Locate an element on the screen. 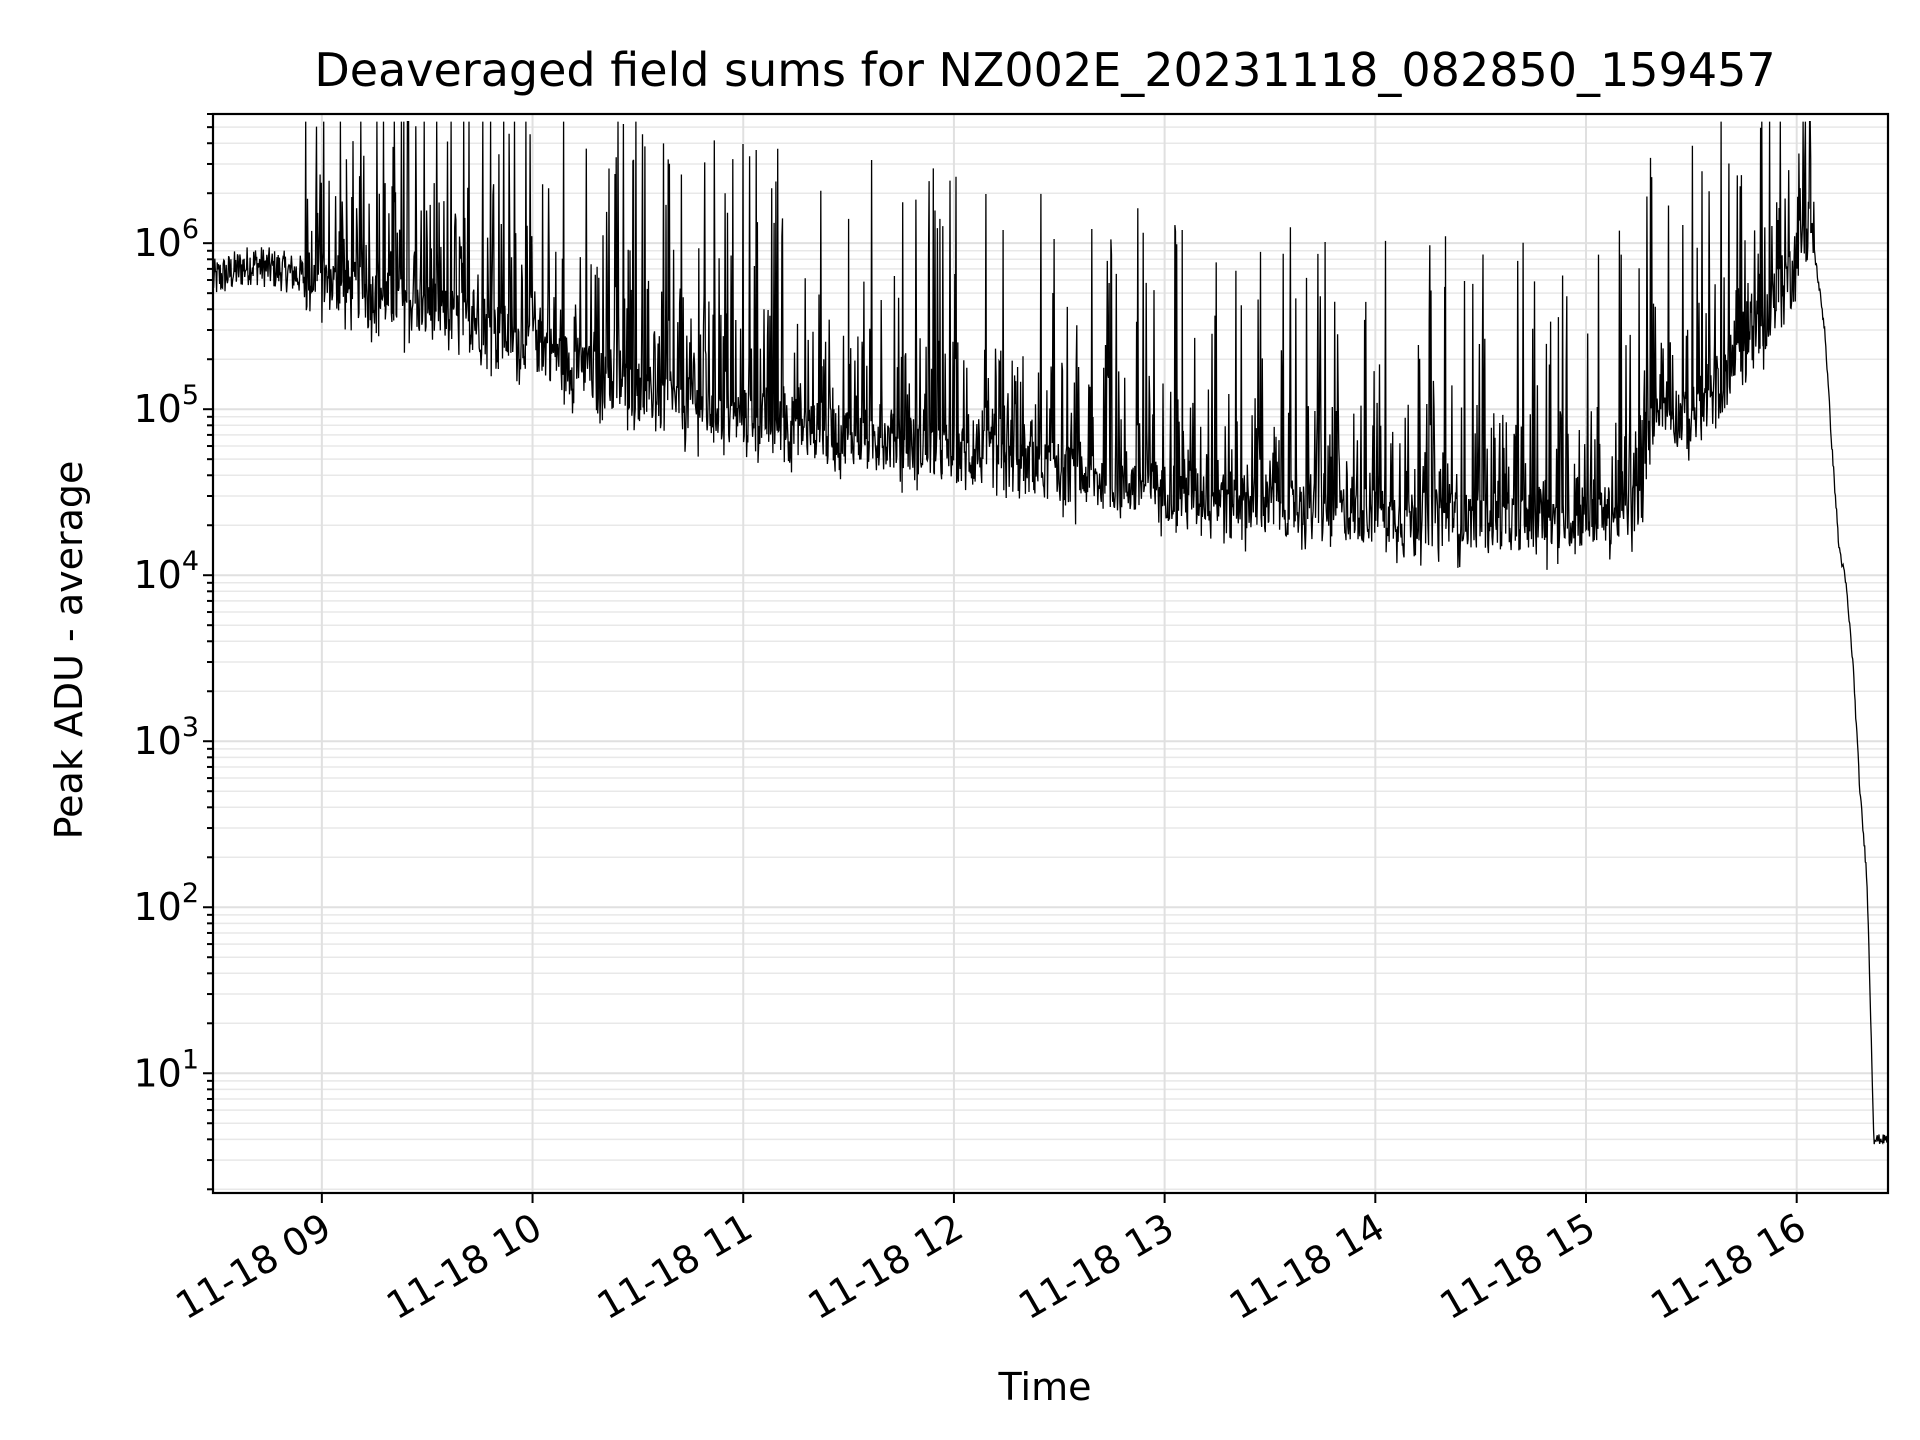 The image size is (1920, 1440). y-tick-label: 10⁵ is located at coordinates (166, 405).